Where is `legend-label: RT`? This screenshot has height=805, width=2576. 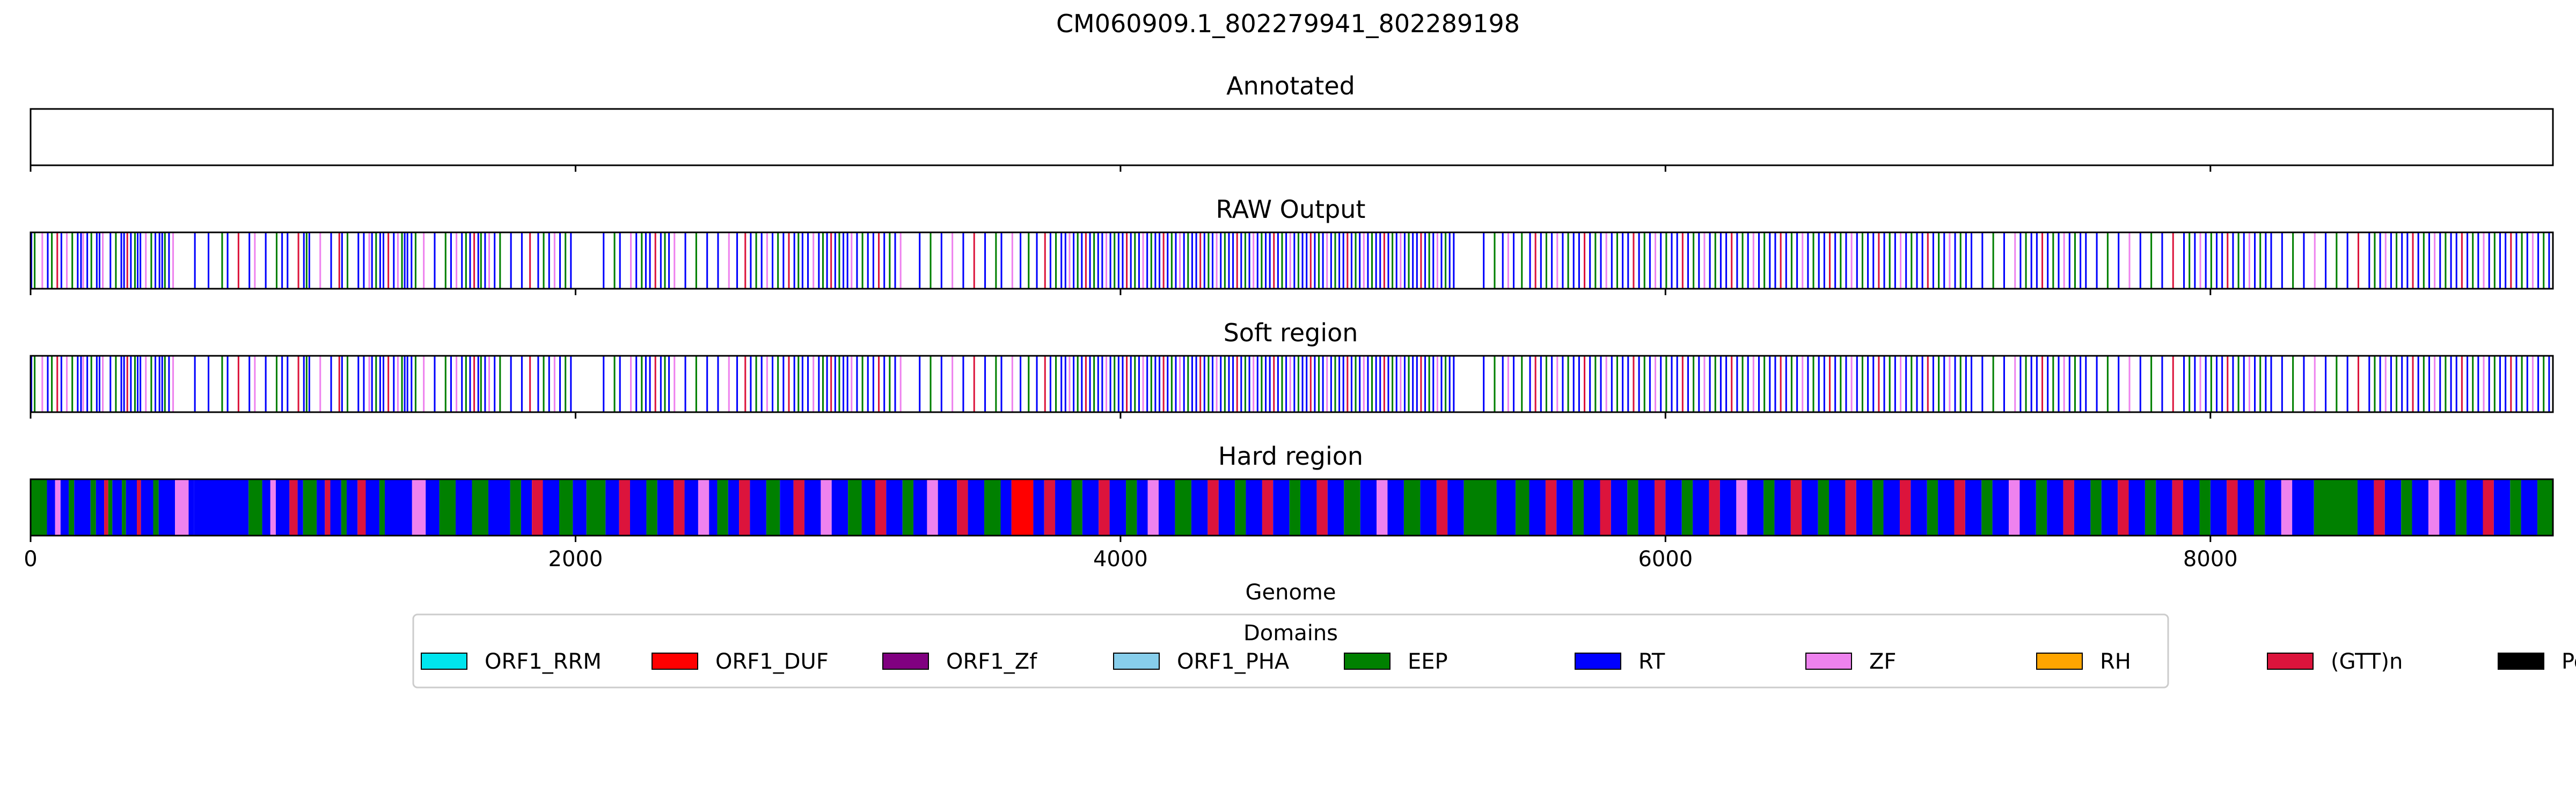 legend-label: RT is located at coordinates (1651, 661).